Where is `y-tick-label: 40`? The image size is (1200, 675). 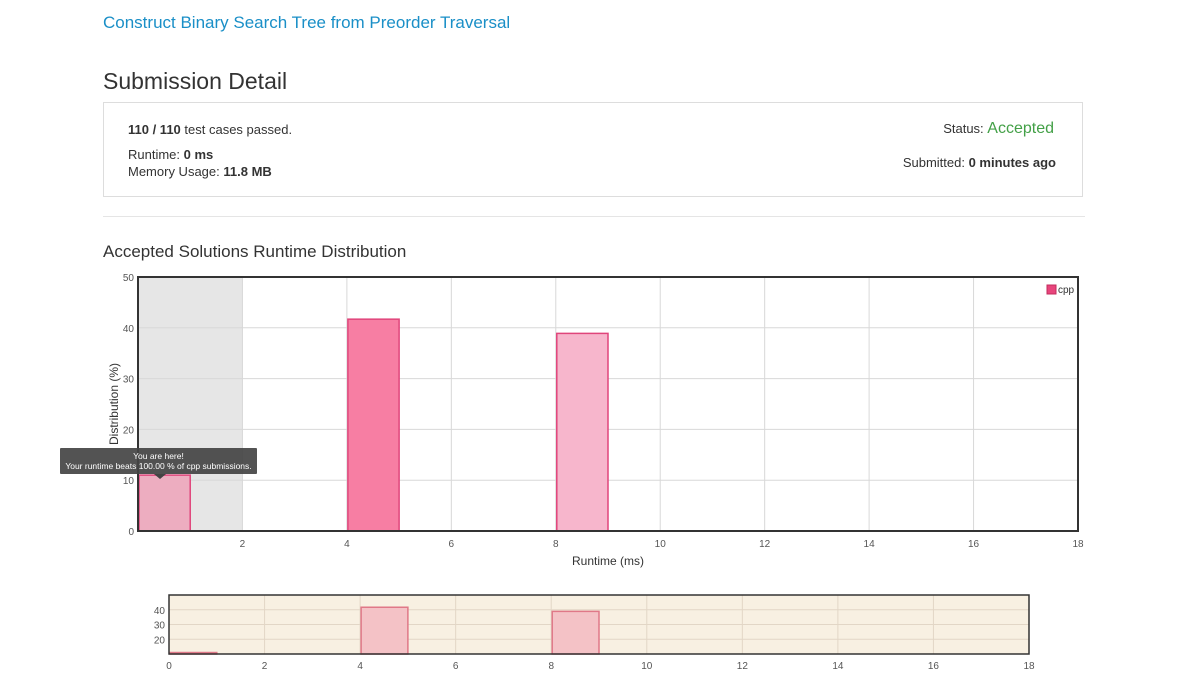 y-tick-label: 40 is located at coordinates (129, 329).